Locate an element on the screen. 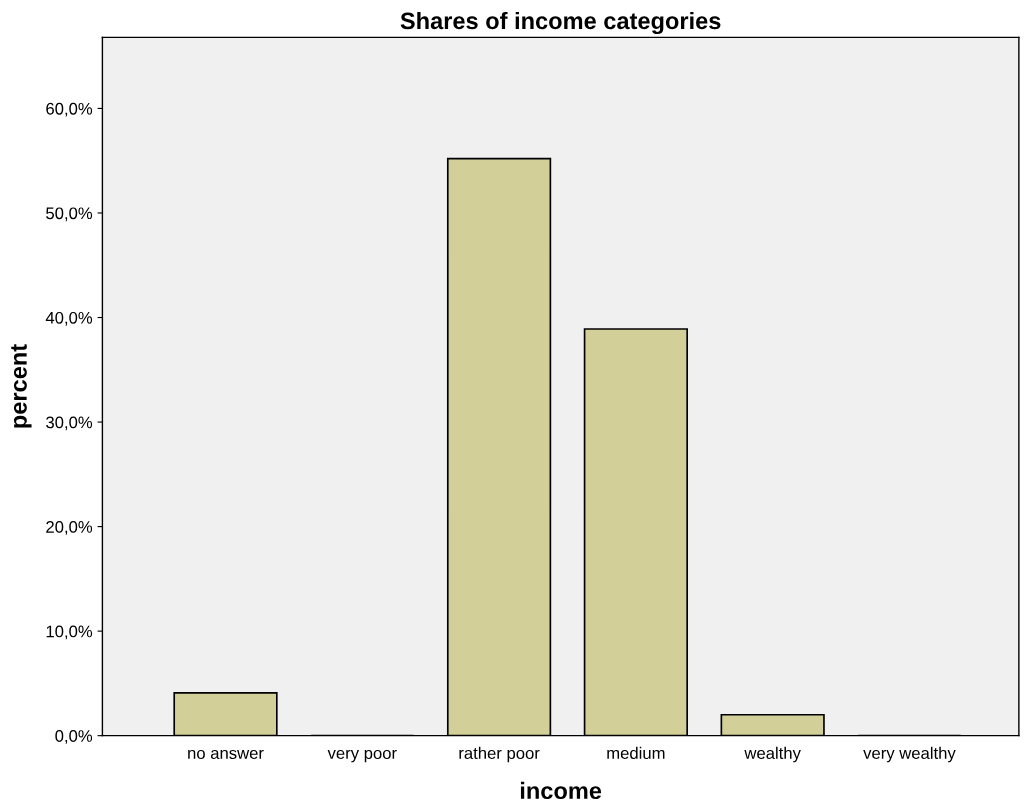  x-tick-label: very wealthy is located at coordinates (909, 754).